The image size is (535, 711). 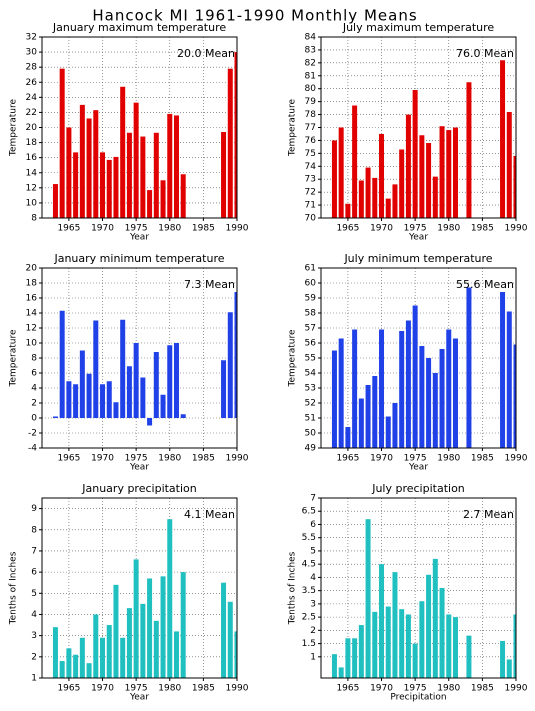 What do you see at coordinates (144, 359) in the screenshot?
I see `bars` at bounding box center [144, 359].